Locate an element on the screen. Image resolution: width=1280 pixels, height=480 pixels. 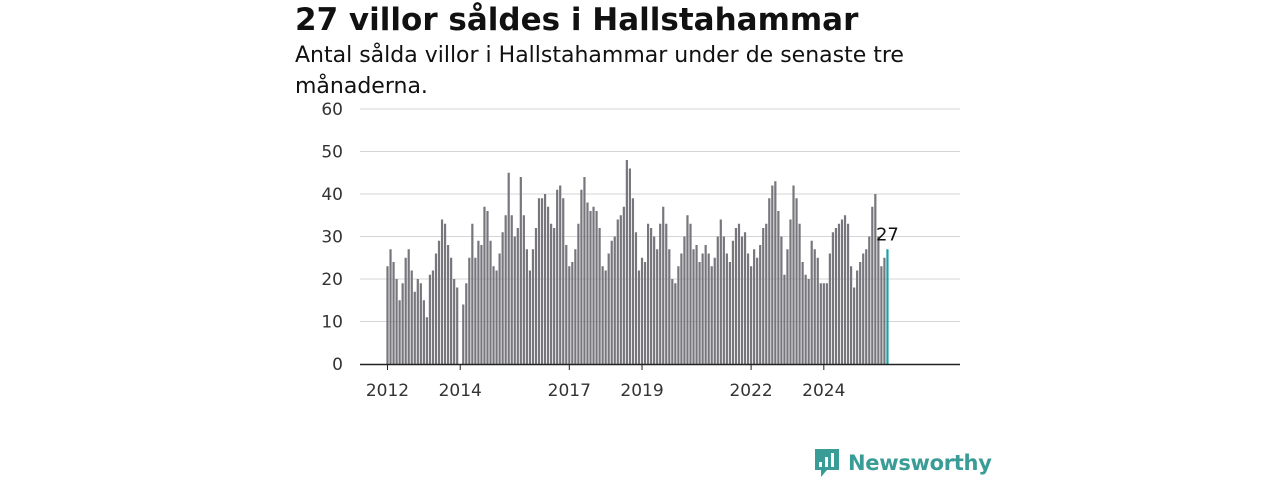
y-tick-label: 10 is located at coordinates (332, 323).